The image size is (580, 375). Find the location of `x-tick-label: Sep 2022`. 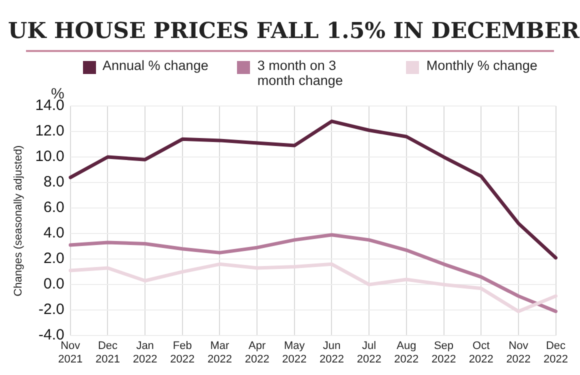

x-tick-label: Sep 2022 is located at coordinates (444, 353).